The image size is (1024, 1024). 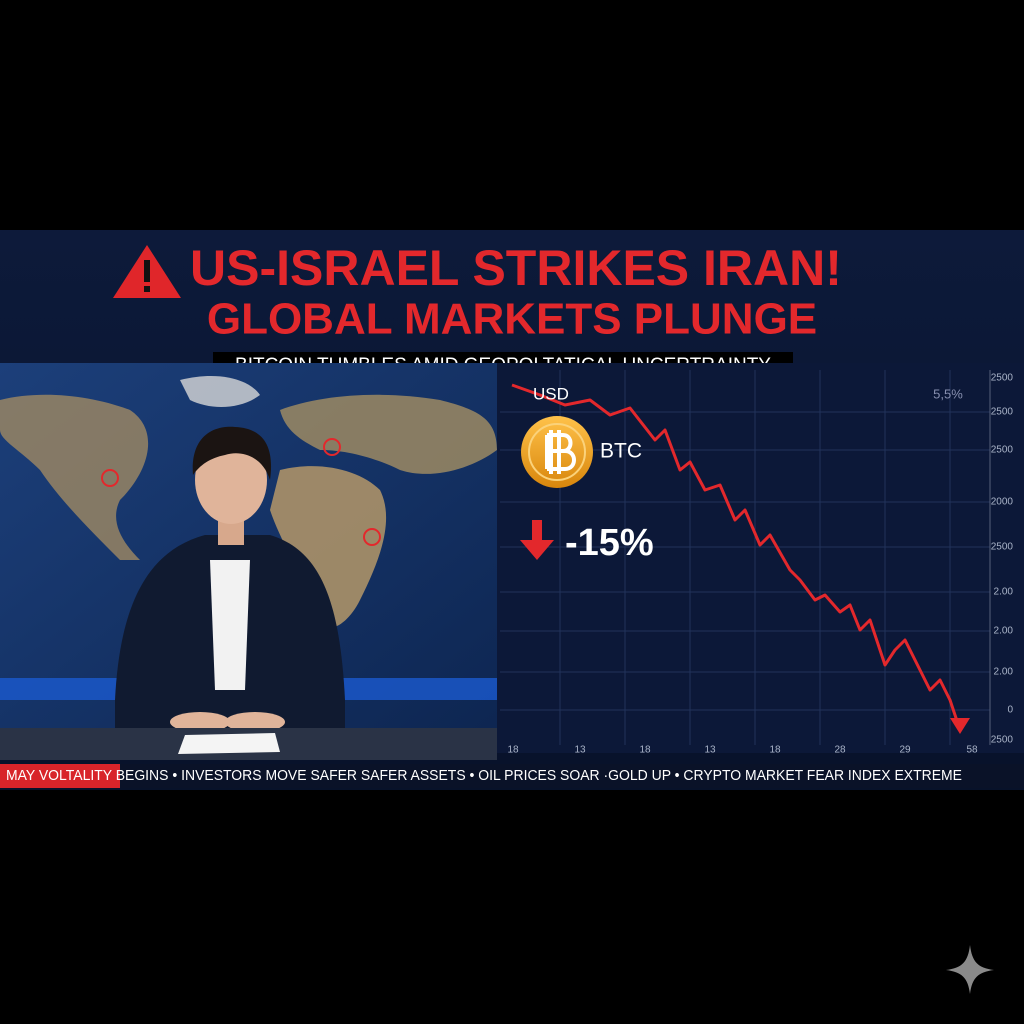 What do you see at coordinates (230, 579) in the screenshot?
I see `anchor` at bounding box center [230, 579].